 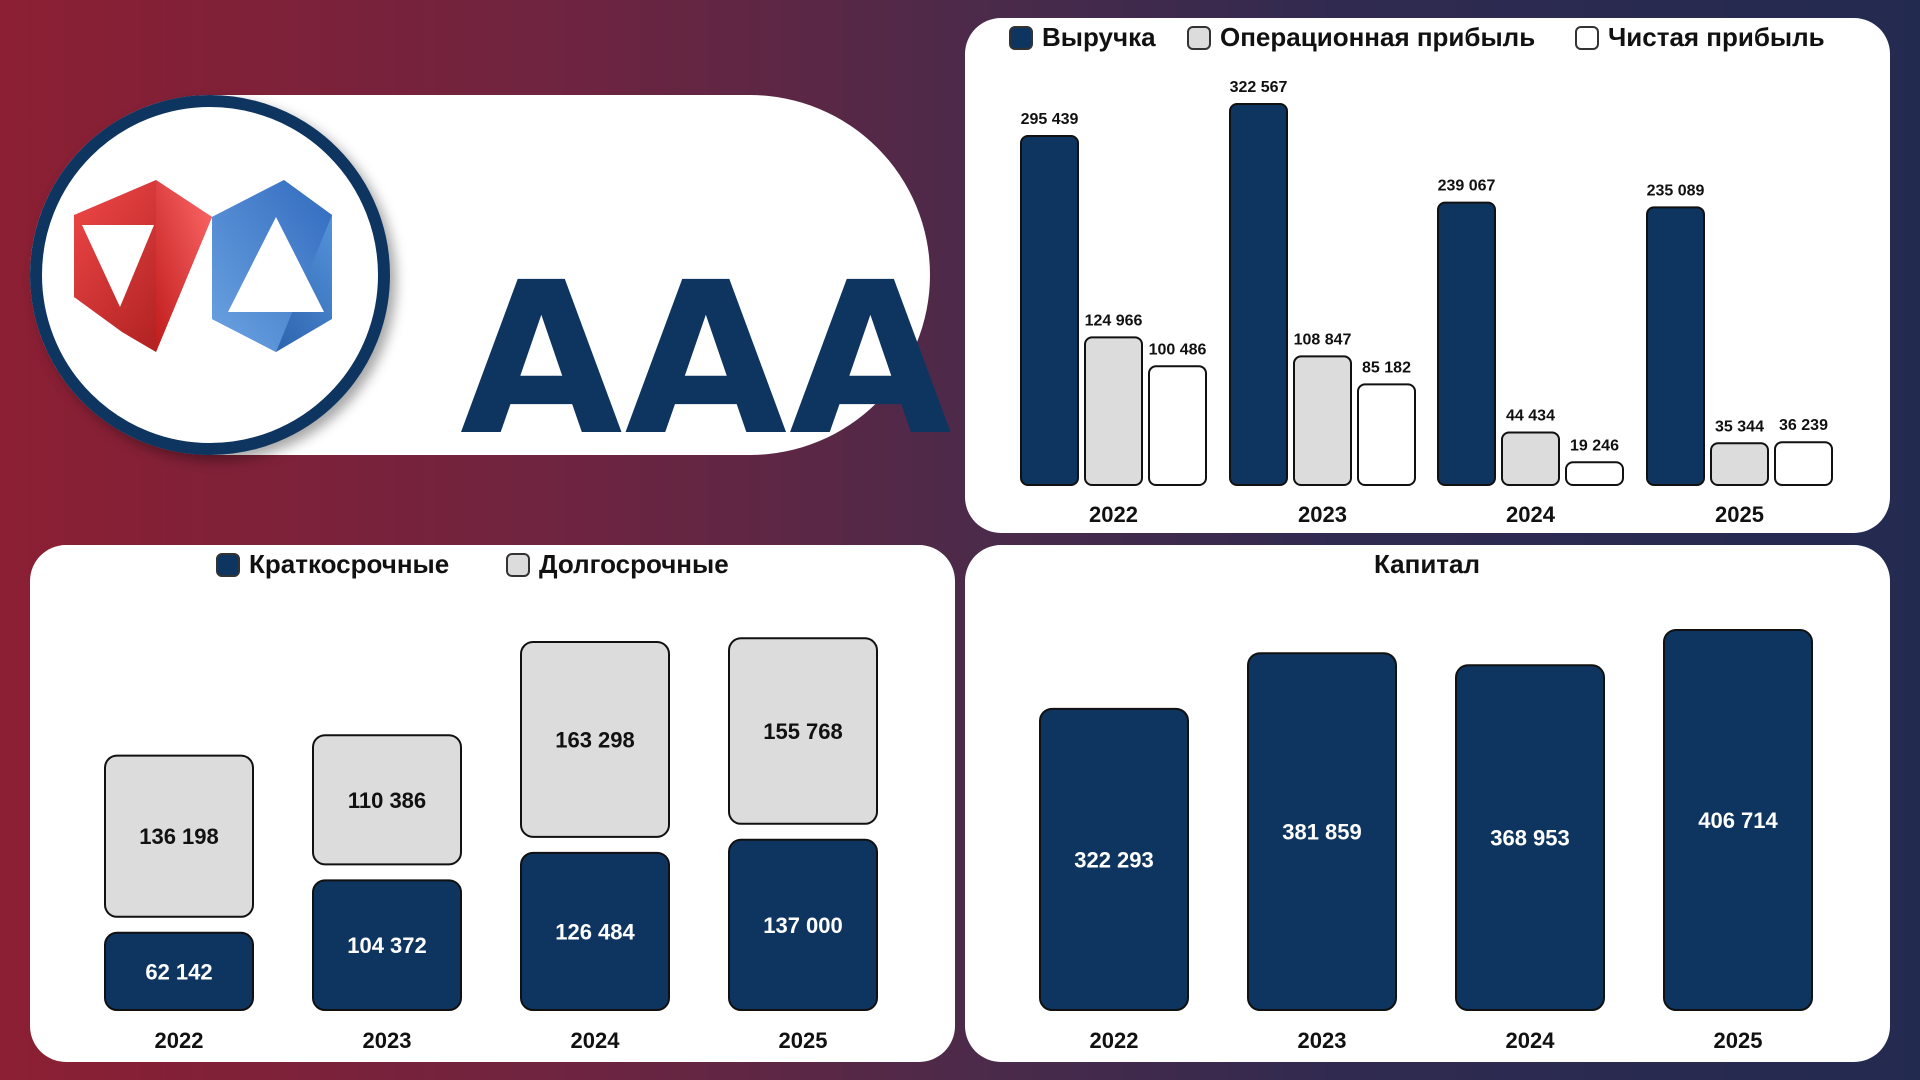 What do you see at coordinates (349, 564) in the screenshot?
I see `legend-label-0: Краткосрочные` at bounding box center [349, 564].